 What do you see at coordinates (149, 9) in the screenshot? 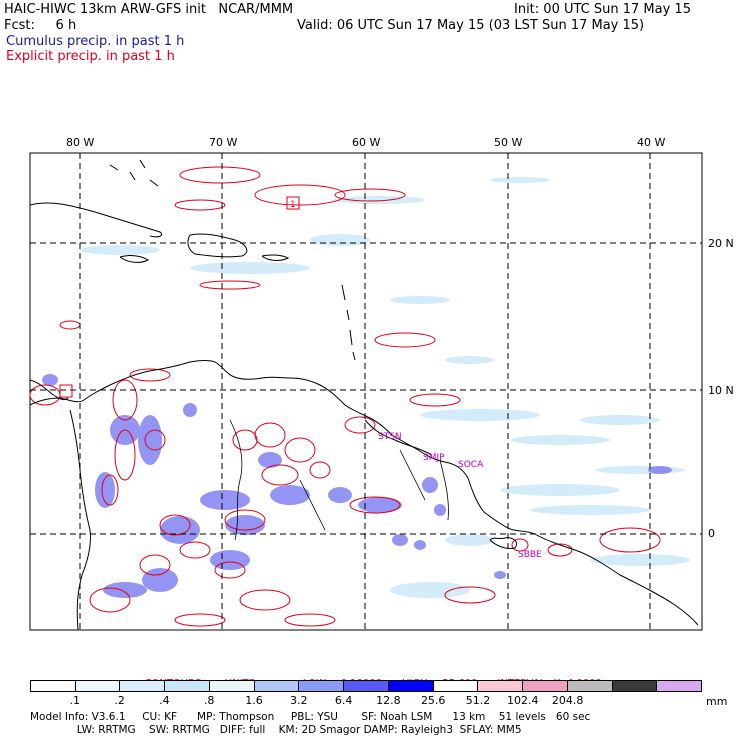
I see `model-title: HAIC-HIWC 13km ARW-GFS init NCAR/MMM` at bounding box center [149, 9].